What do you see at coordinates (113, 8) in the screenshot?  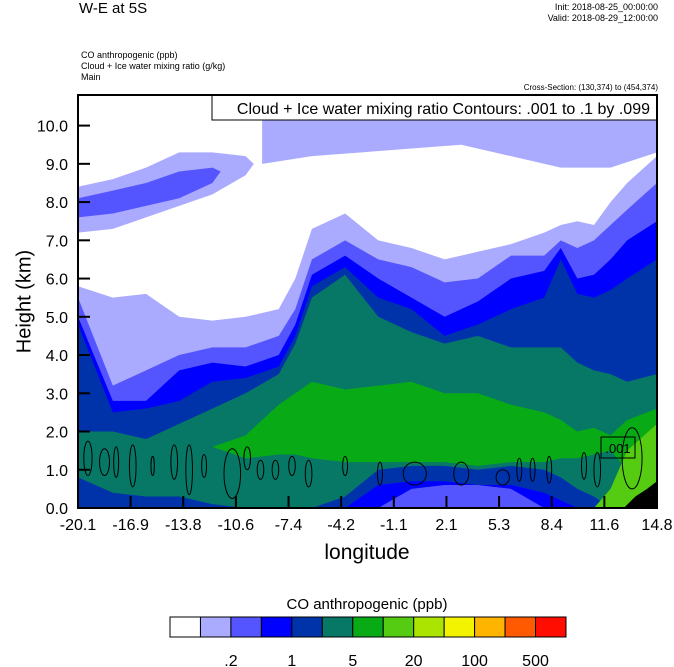 I see `plot-title: W-E at 5S` at bounding box center [113, 8].